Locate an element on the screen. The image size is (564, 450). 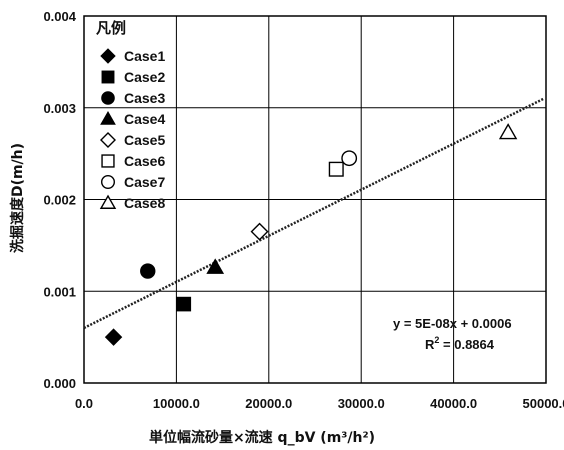
y-tick-label: 0.000 is located at coordinates (59, 383).